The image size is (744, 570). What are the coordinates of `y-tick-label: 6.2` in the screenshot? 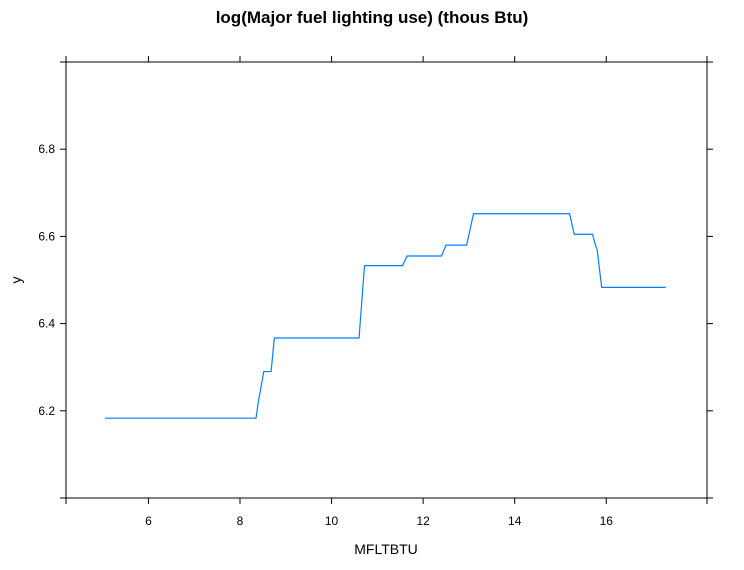 It's located at (46, 411).